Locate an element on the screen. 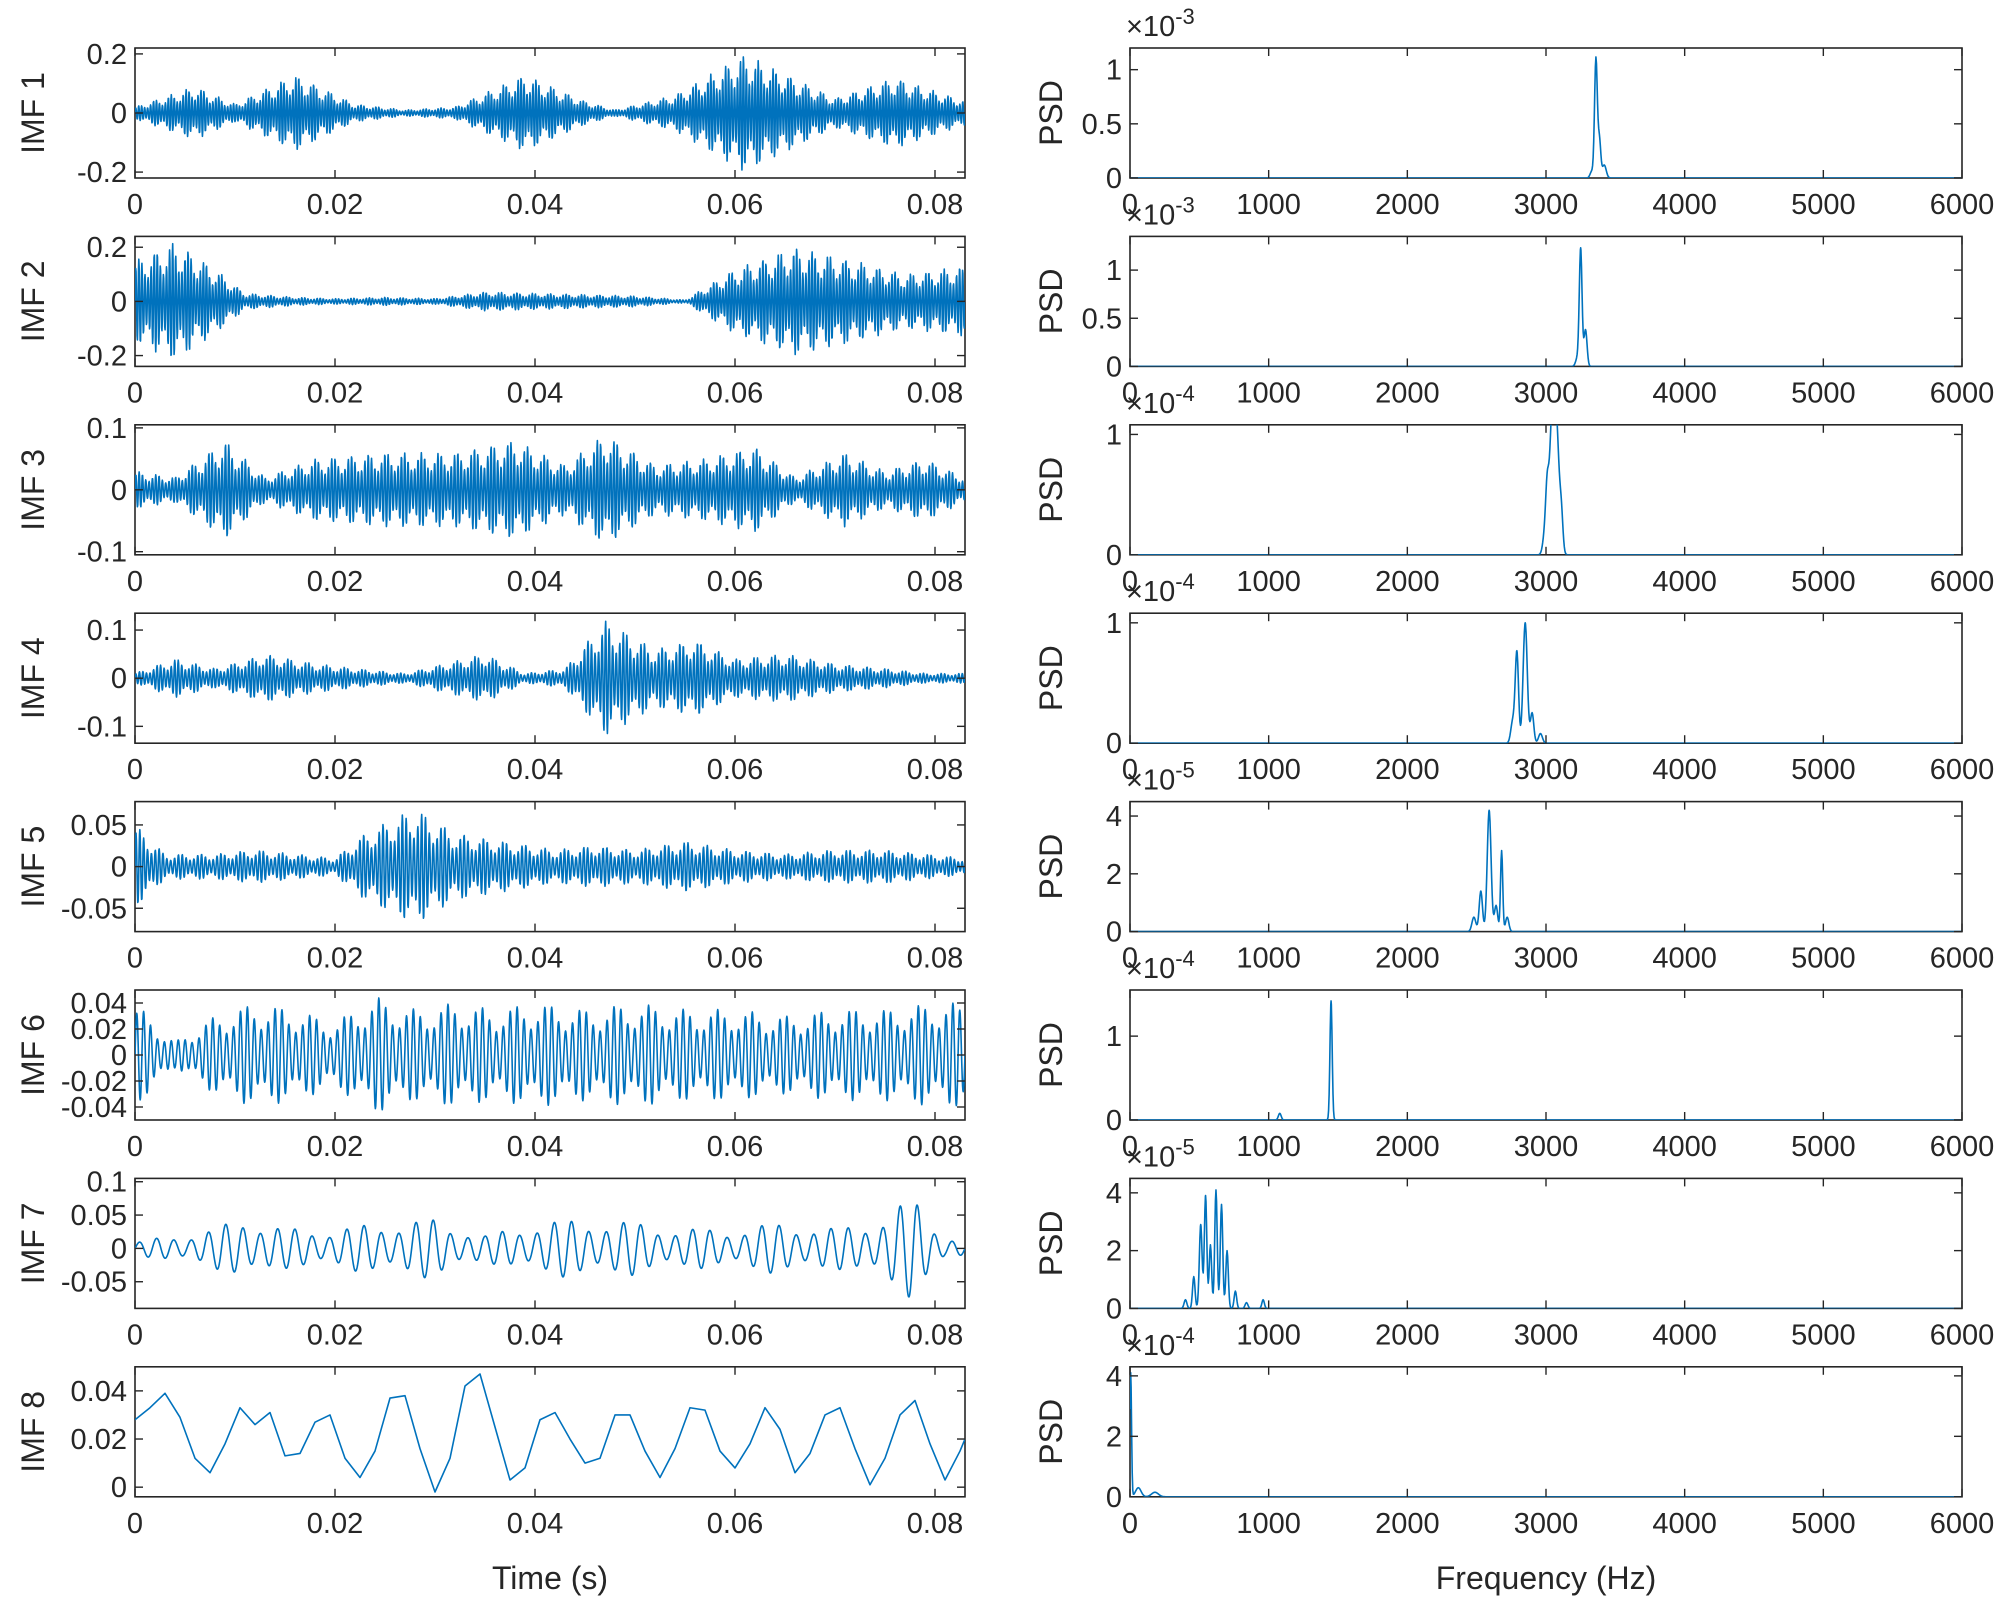  y-tick-label: 0.2 is located at coordinates (107, 55).